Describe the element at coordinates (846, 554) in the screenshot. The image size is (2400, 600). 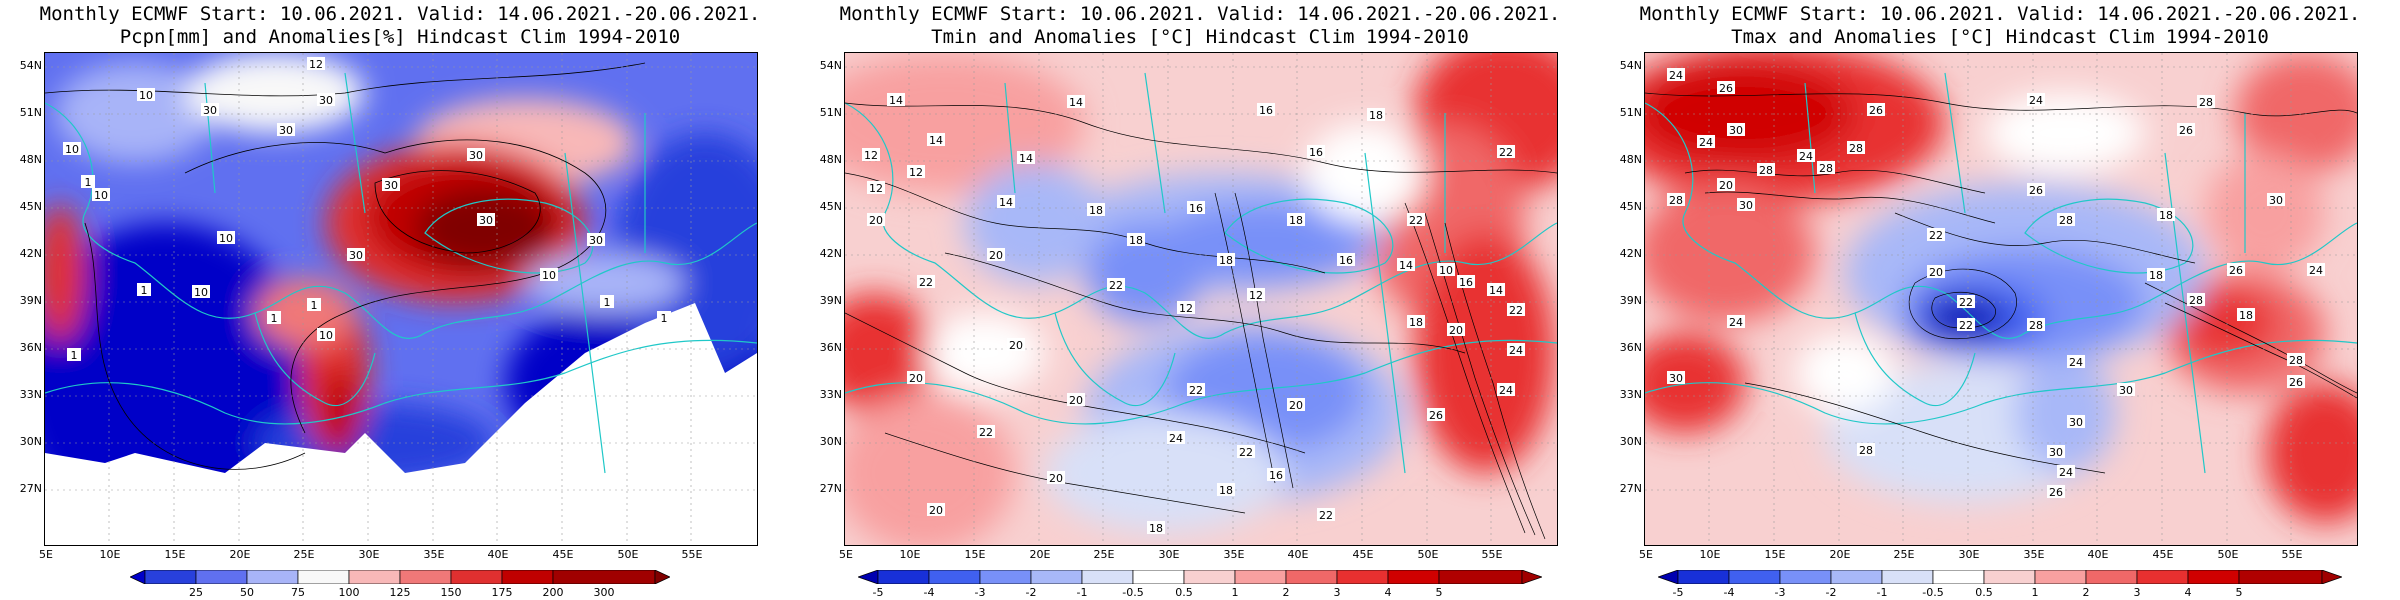
I see `lon-tick: 5E` at that location.